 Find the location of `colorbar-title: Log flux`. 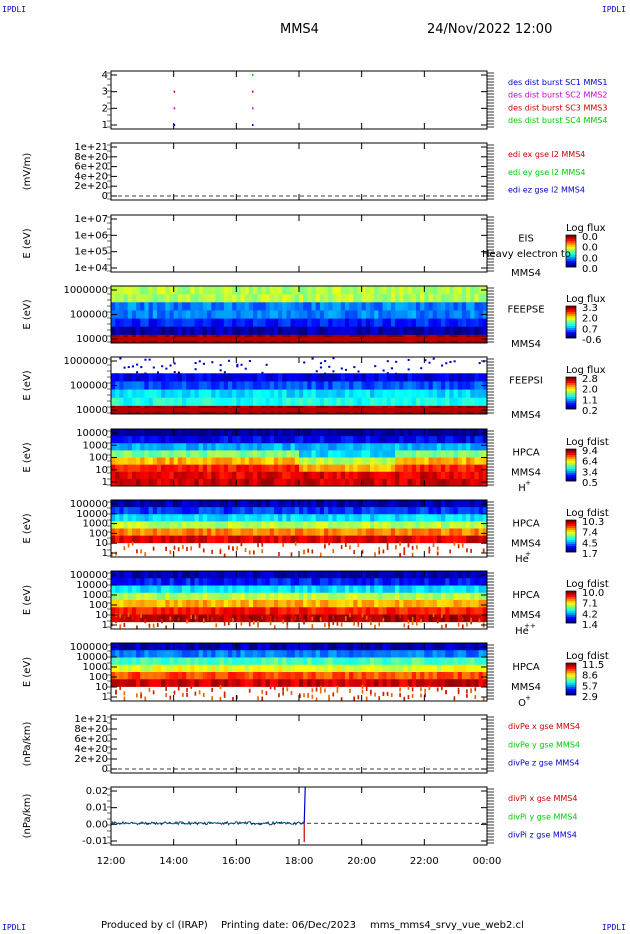

colorbar-title: Log flux is located at coordinates (586, 370).